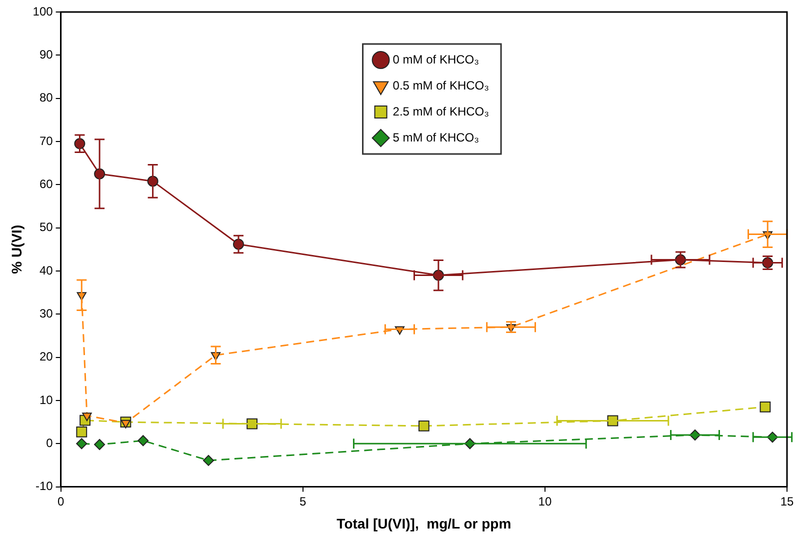 This screenshot has width=807, height=542. What do you see at coordinates (46, 357) in the screenshot?
I see `y-tick-label: 20` at bounding box center [46, 357].